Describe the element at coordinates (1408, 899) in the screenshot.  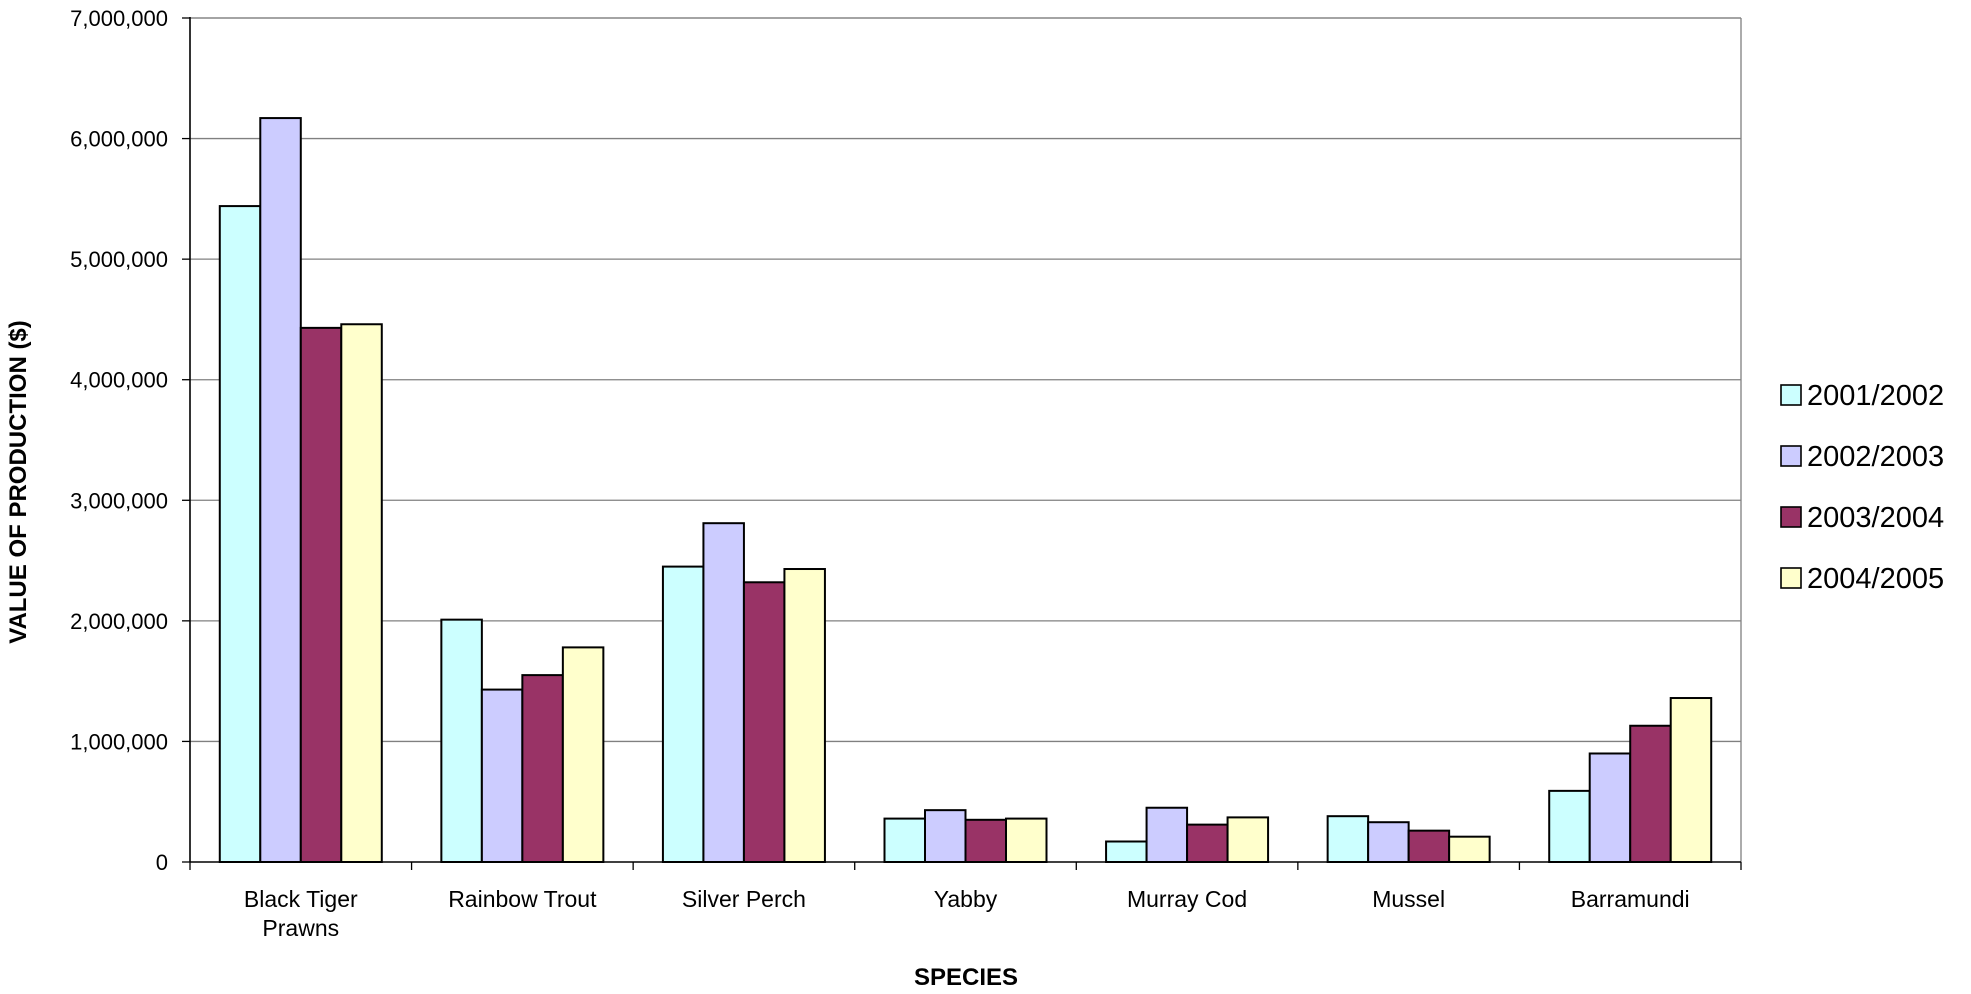
I see `x-tick-label: Mussel` at that location.